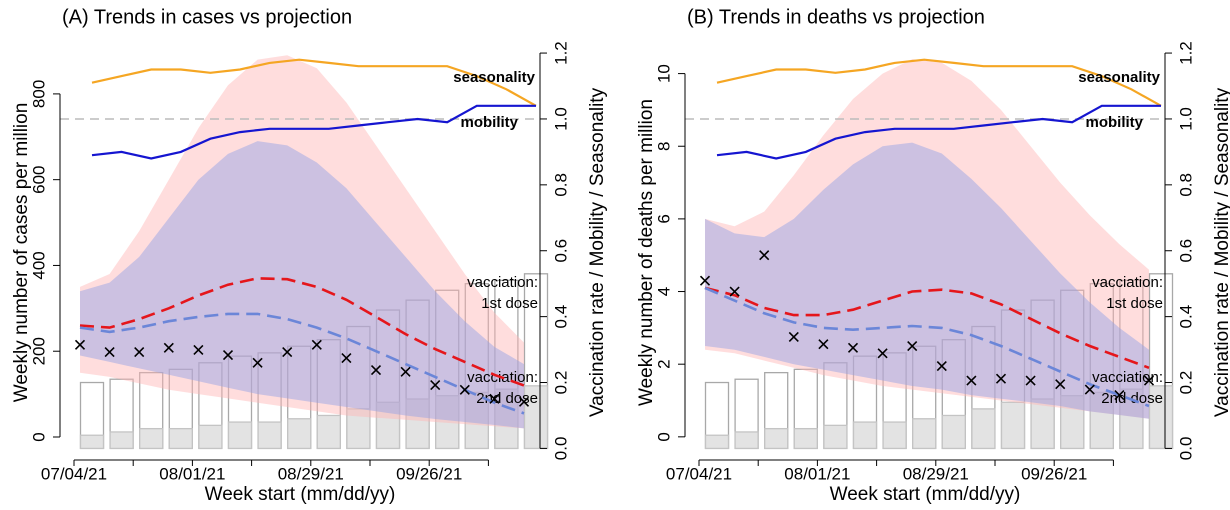 The width and height of the screenshot is (1230, 510). What do you see at coordinates (663, 73) in the screenshot?
I see `y-tick-label: 10` at bounding box center [663, 73].